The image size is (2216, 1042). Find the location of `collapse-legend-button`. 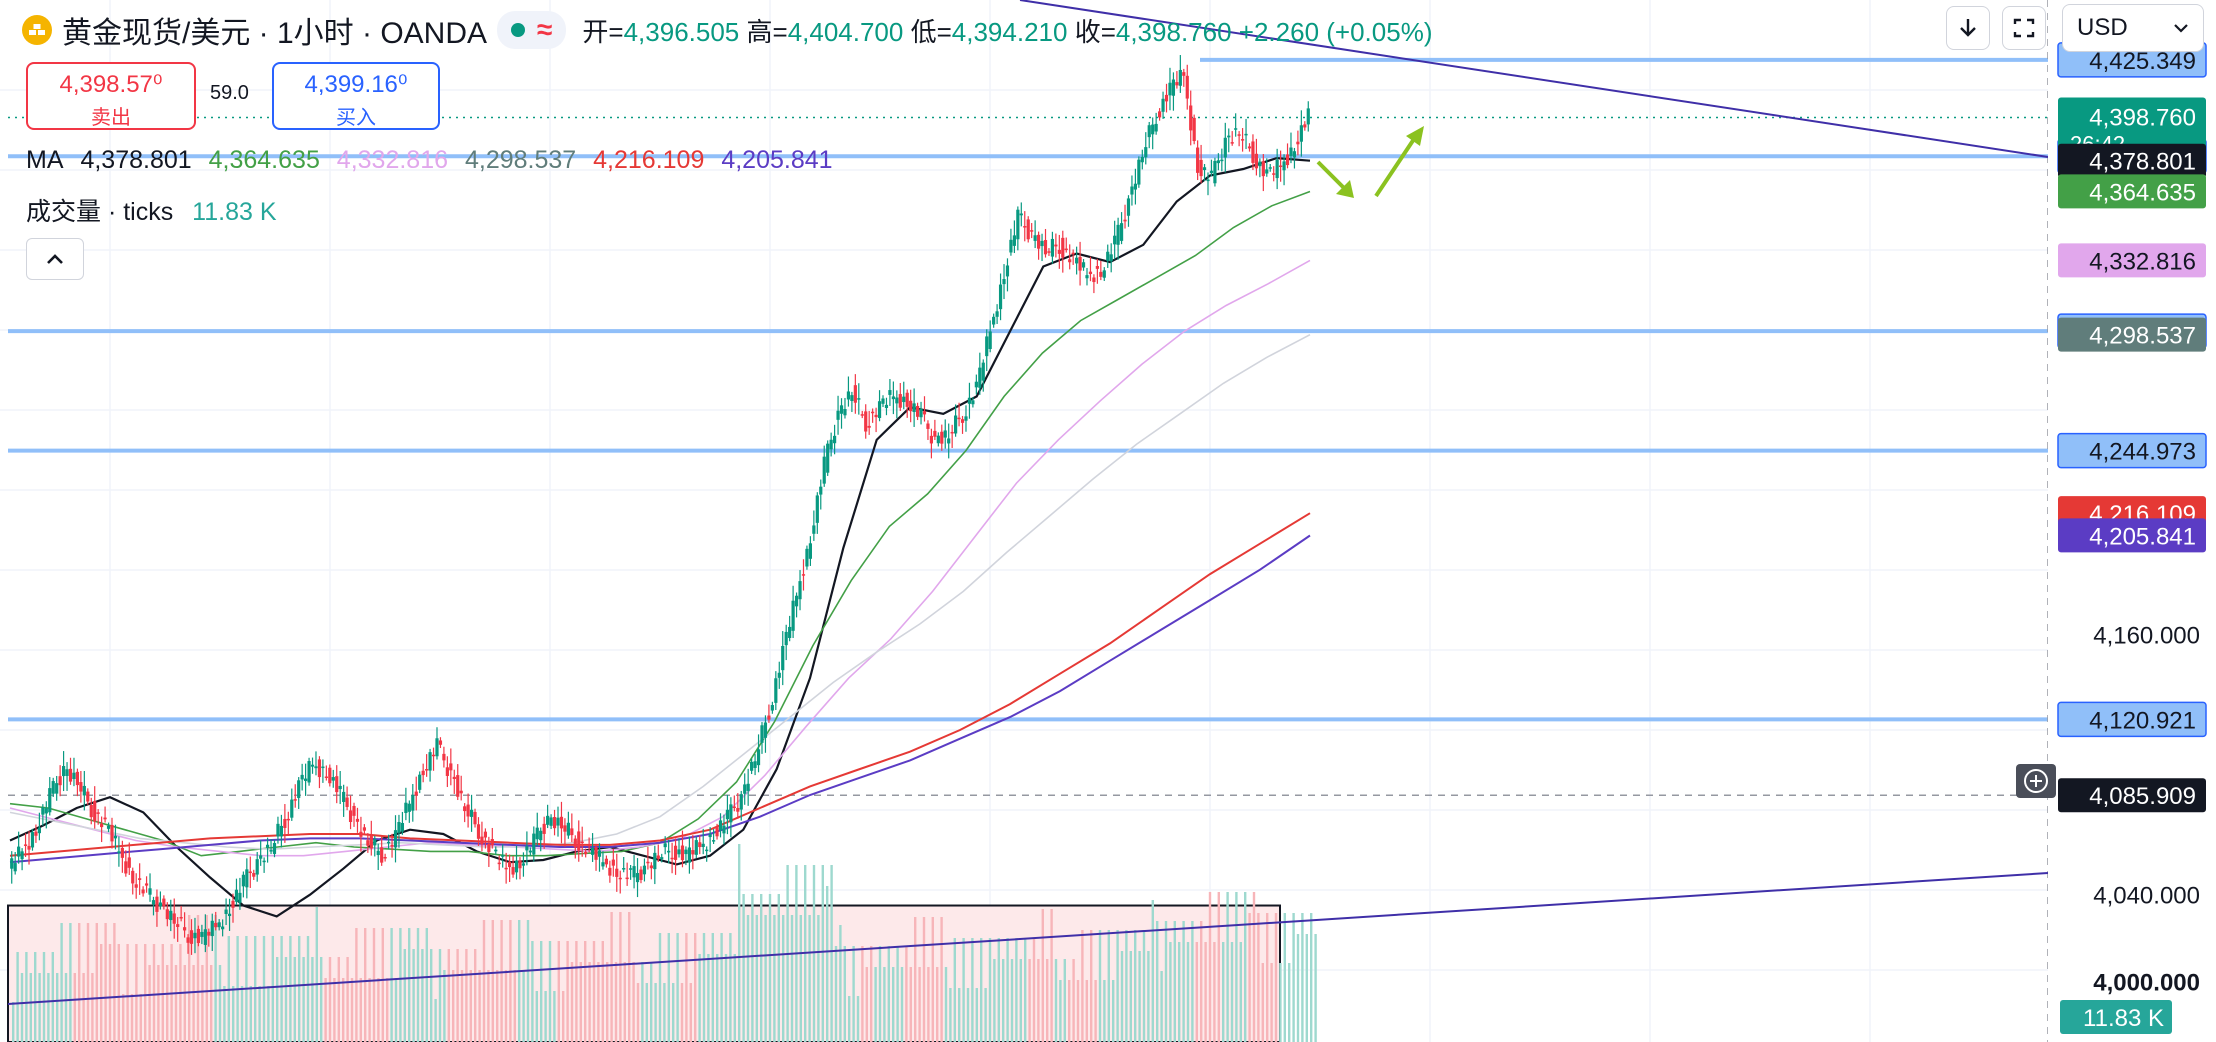

collapse-legend-button is located at coordinates (55, 259).